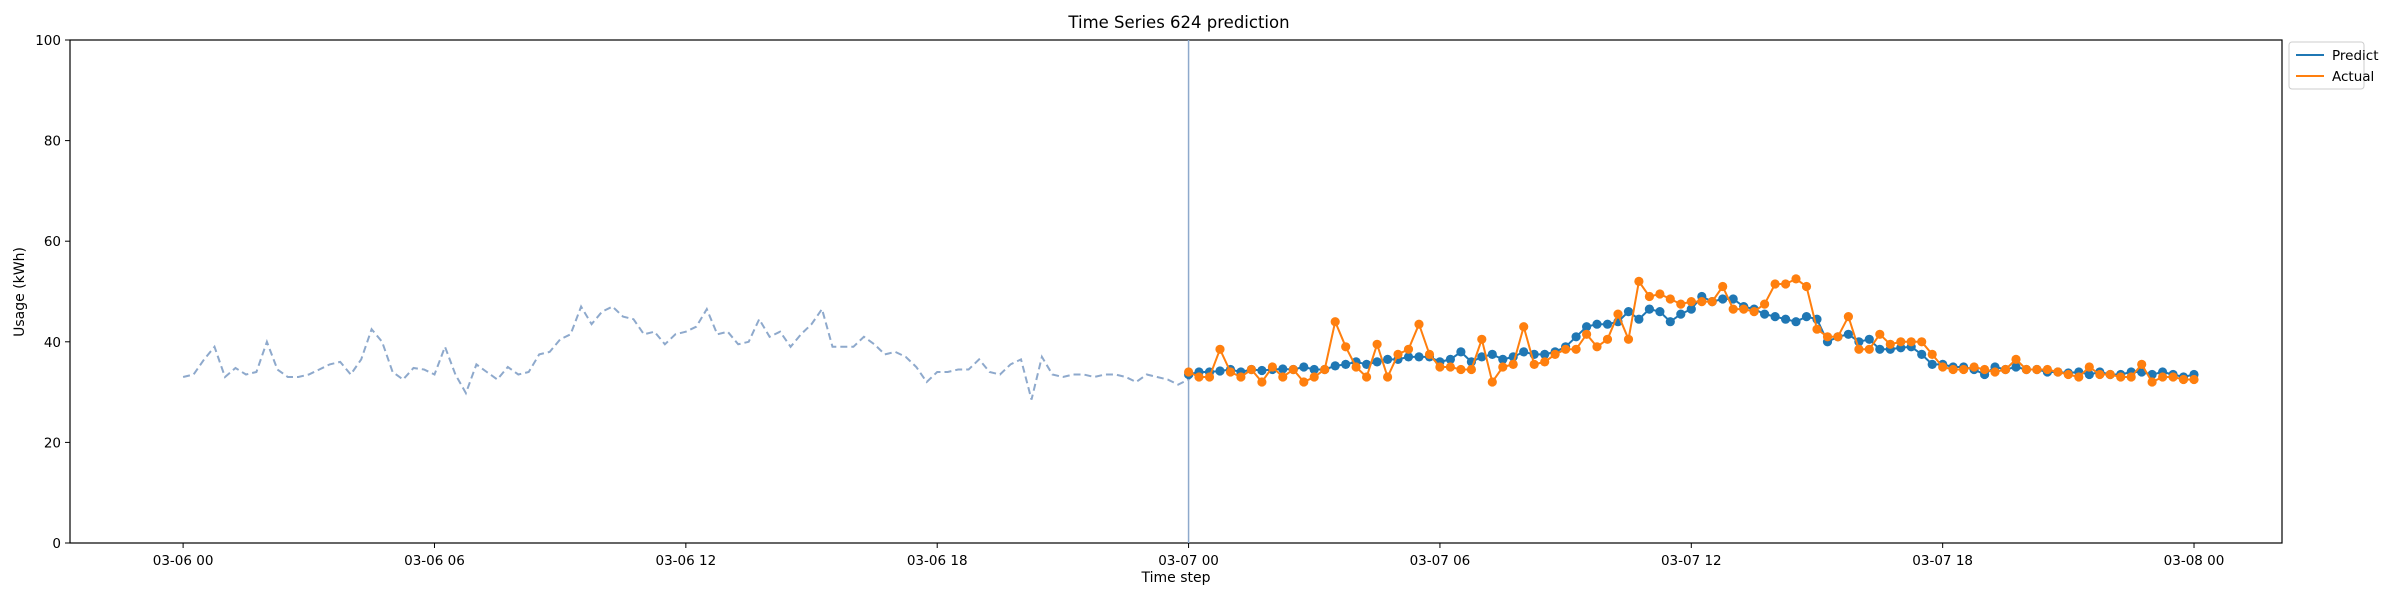  What do you see at coordinates (2333, 65) in the screenshot?
I see `legend: Predict Actual` at bounding box center [2333, 65].